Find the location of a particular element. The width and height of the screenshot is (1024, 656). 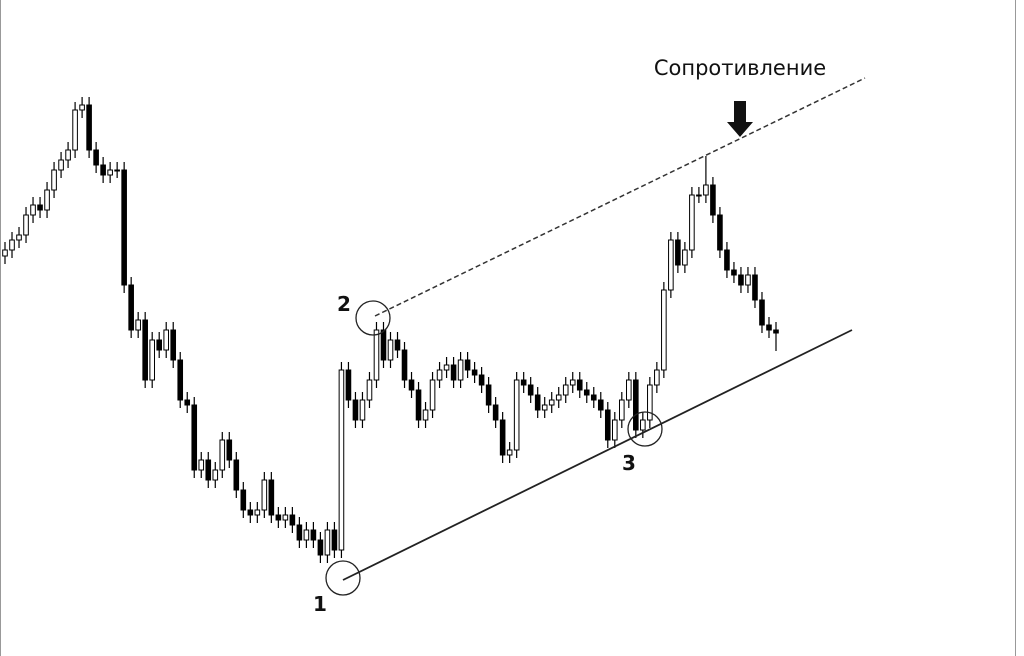

point-label: 2 is located at coordinates (344, 304).